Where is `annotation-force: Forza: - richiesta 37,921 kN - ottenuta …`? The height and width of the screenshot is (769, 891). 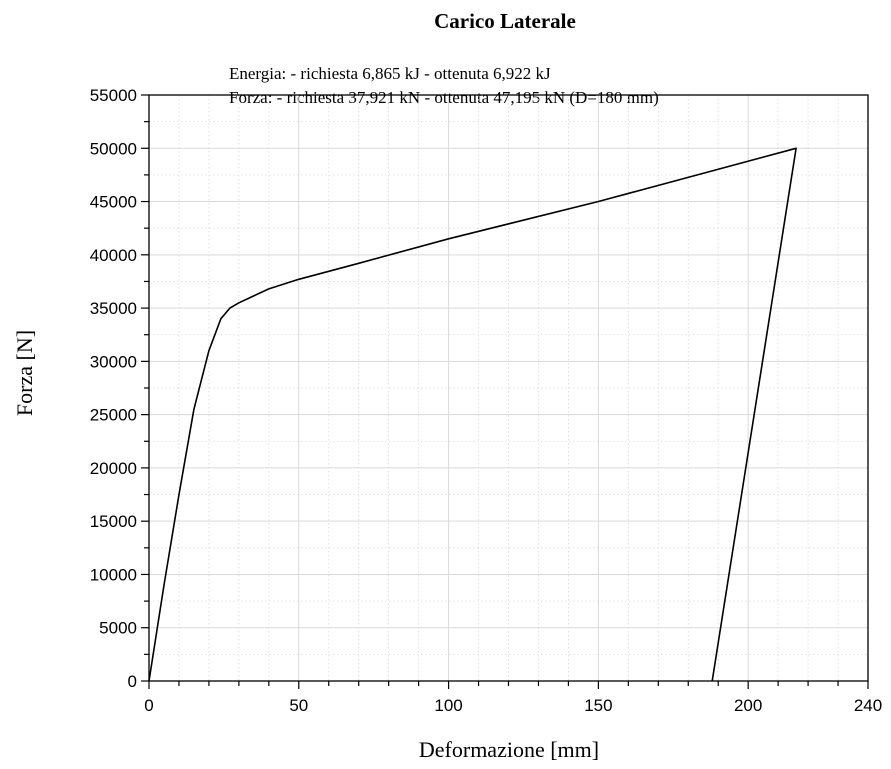 annotation-force: Forza: - richiesta 37,921 kN - ottenuta … is located at coordinates (444, 97).